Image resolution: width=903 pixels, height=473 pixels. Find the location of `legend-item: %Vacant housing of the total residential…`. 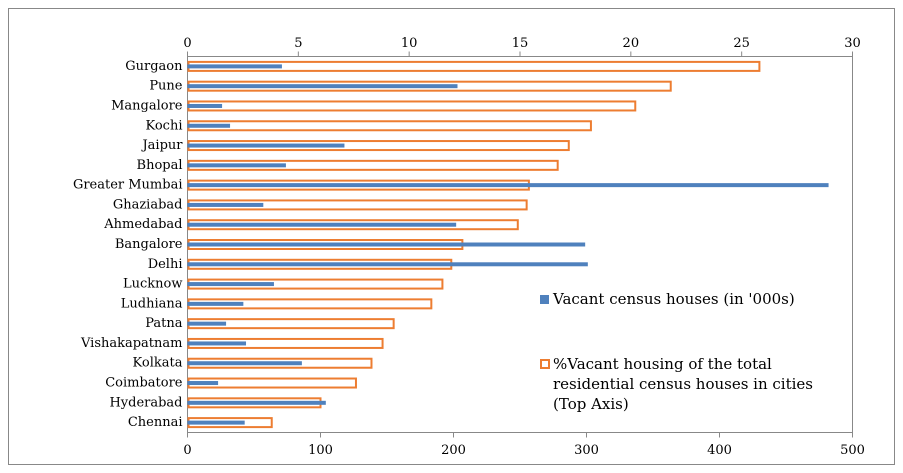

legend-item: %Vacant housing of the total residential… is located at coordinates (685, 384).